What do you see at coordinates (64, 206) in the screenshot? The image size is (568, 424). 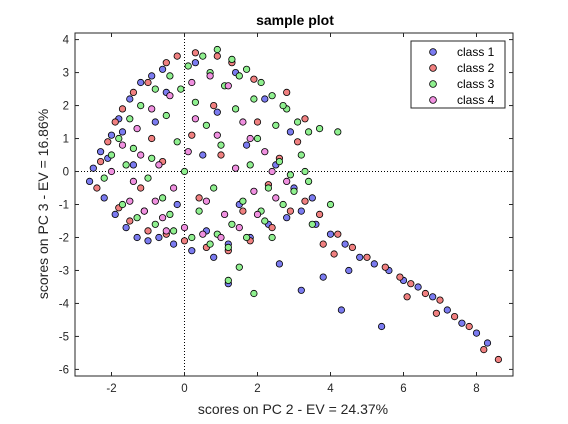 I see `y-tick-label: -1` at bounding box center [64, 206].